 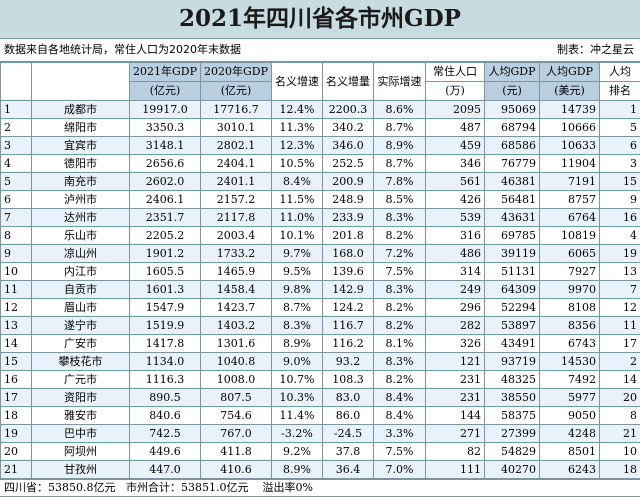 What do you see at coordinates (455, 254) in the screenshot?
I see `population: 486` at bounding box center [455, 254].